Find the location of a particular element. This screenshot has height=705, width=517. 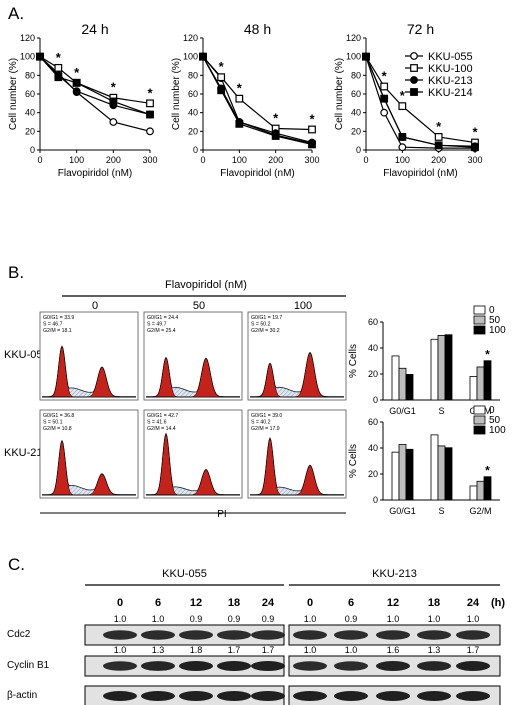

histogram-panel: G0/G1 = 42.7S = 41.6G2/M = 14.4 is located at coordinates (193, 454).